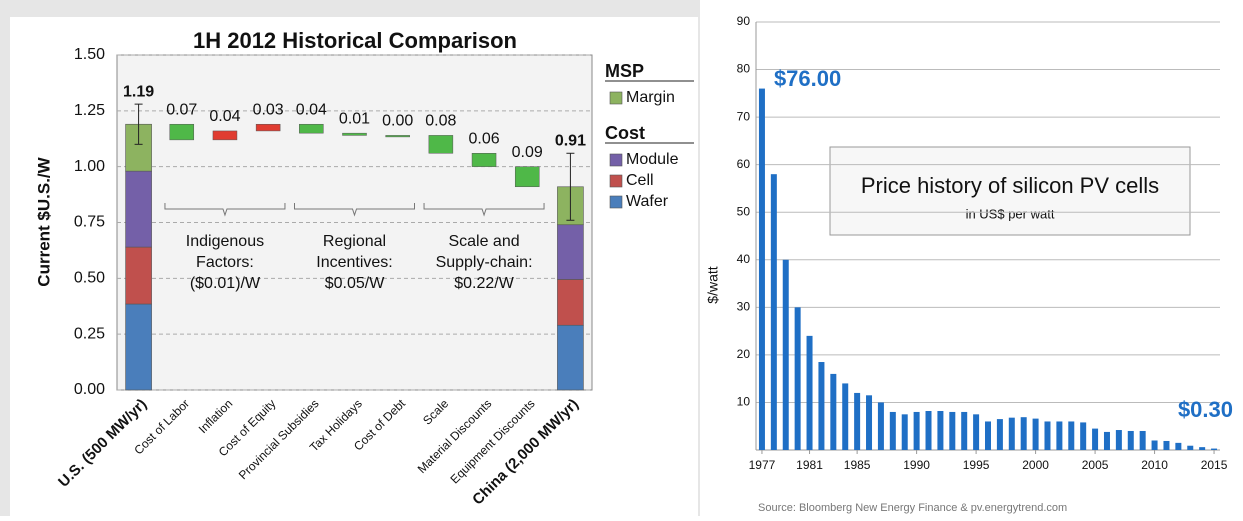  What do you see at coordinates (355, 283) in the screenshot?
I see `annotation: $0.05/W` at bounding box center [355, 283].